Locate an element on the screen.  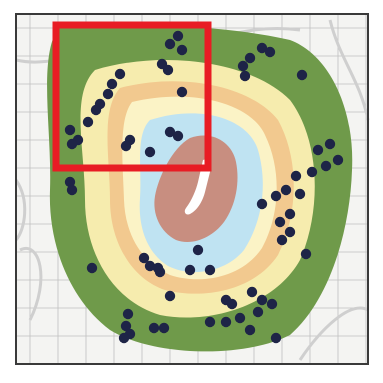
zone-core-gap is located at coordinates (198, 187).